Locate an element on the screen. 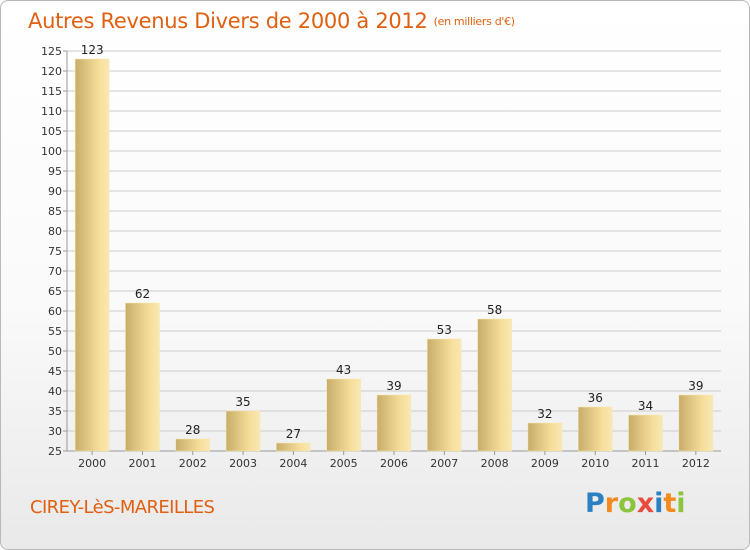 This screenshot has width=750, height=550. data-label: 58 is located at coordinates (494, 310).